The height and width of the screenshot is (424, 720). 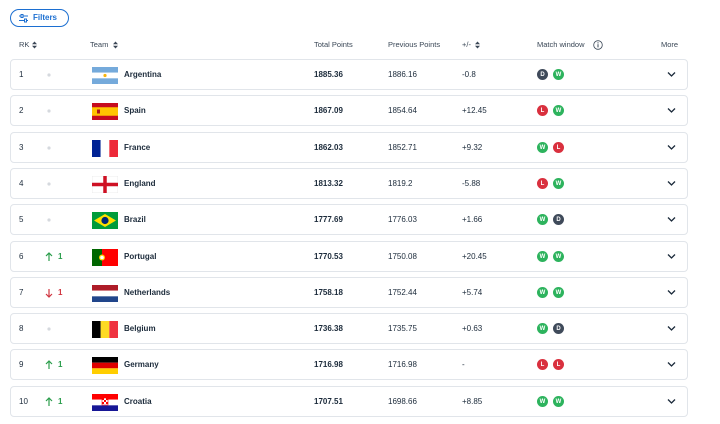 I want to click on change: +12.45, so click(x=474, y=111).